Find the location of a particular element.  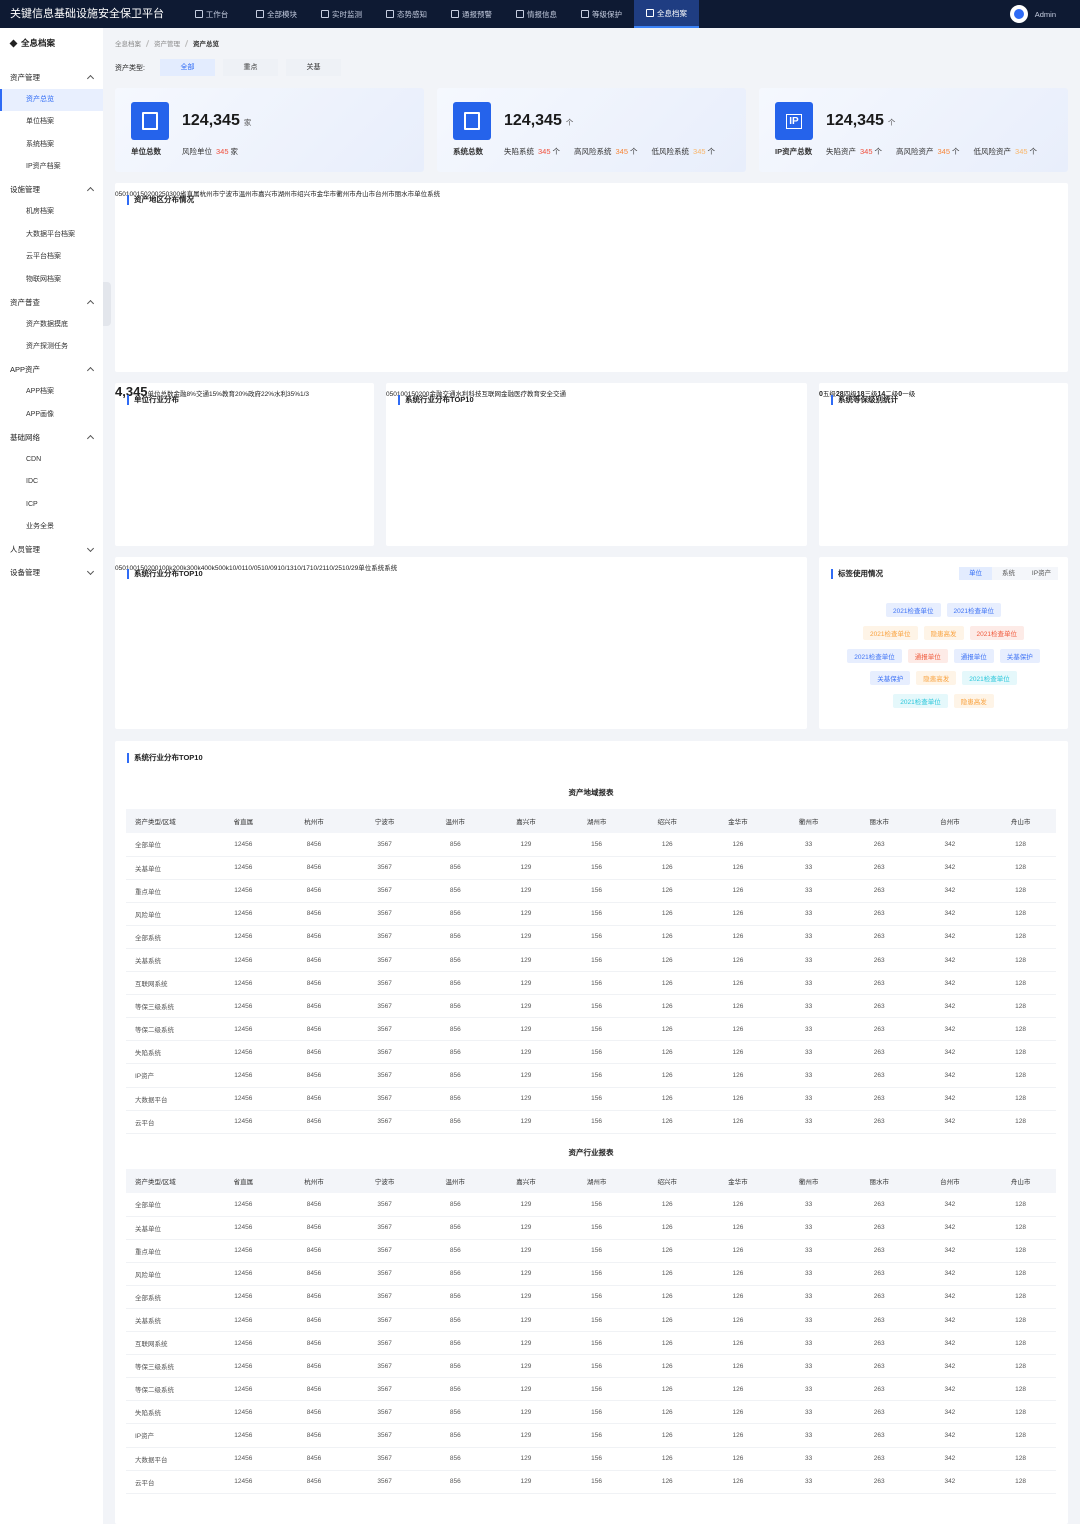

menu-item: 业务全景 is located at coordinates (40, 526).